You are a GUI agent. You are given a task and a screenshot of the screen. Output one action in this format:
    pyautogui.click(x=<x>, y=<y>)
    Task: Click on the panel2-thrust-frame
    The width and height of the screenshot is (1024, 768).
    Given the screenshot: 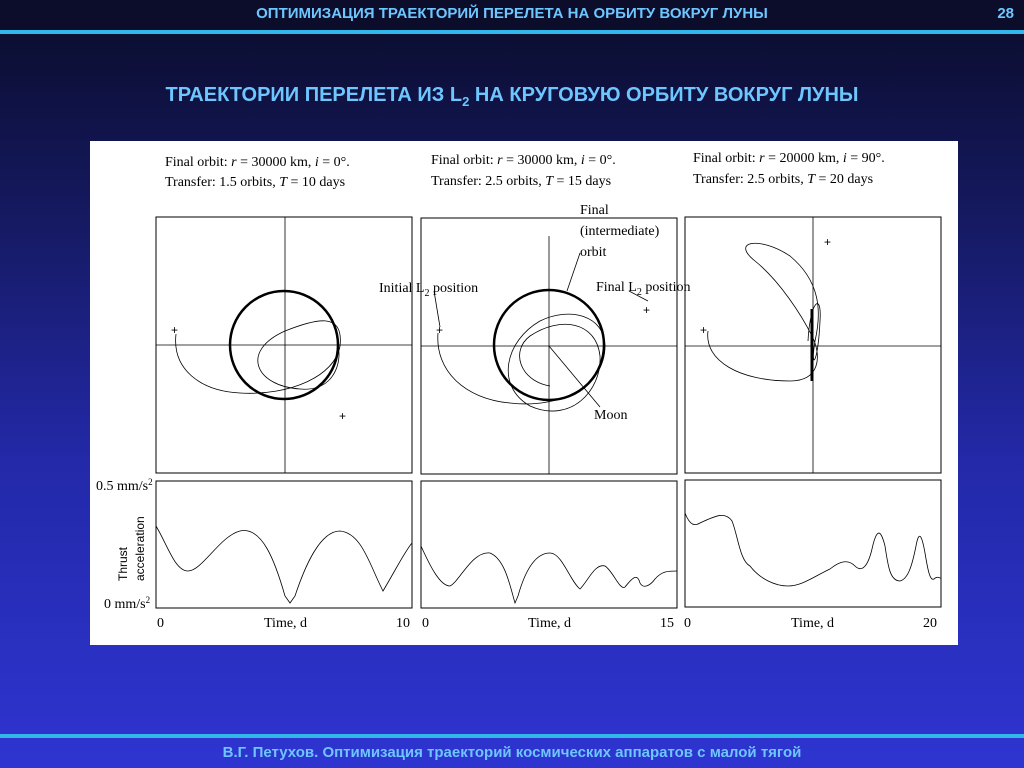 What is the action you would take?
    pyautogui.click(x=549, y=544)
    